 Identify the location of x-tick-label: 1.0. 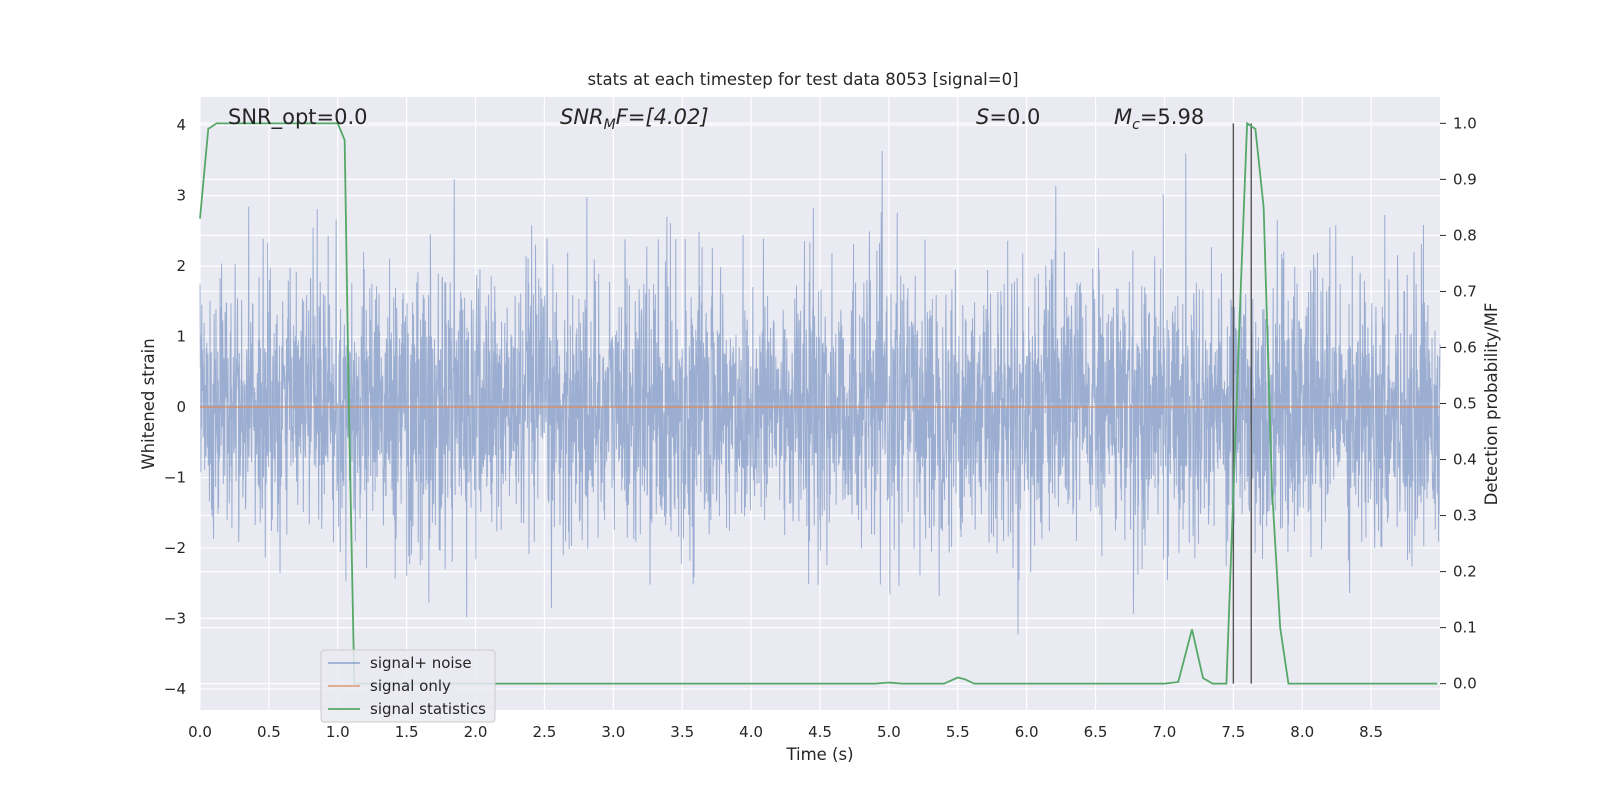
(338, 732).